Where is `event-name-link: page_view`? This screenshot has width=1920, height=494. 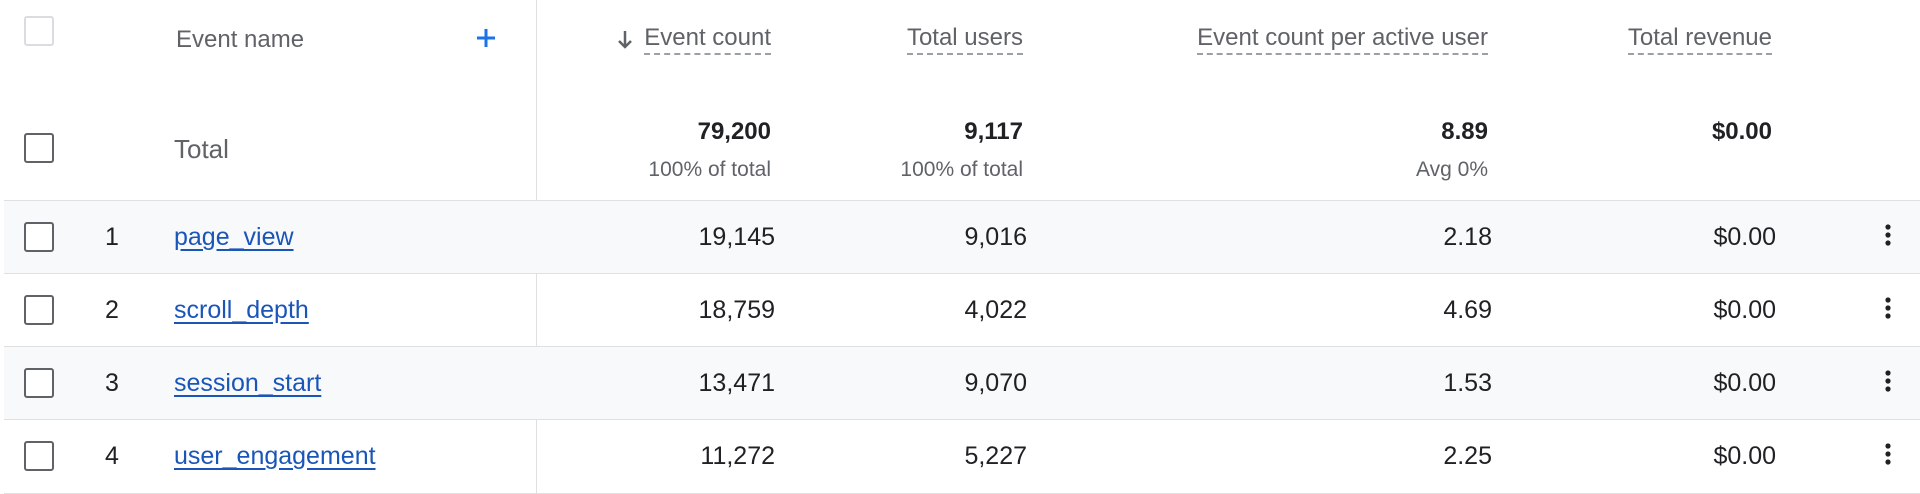
event-name-link: page_view is located at coordinates (234, 237).